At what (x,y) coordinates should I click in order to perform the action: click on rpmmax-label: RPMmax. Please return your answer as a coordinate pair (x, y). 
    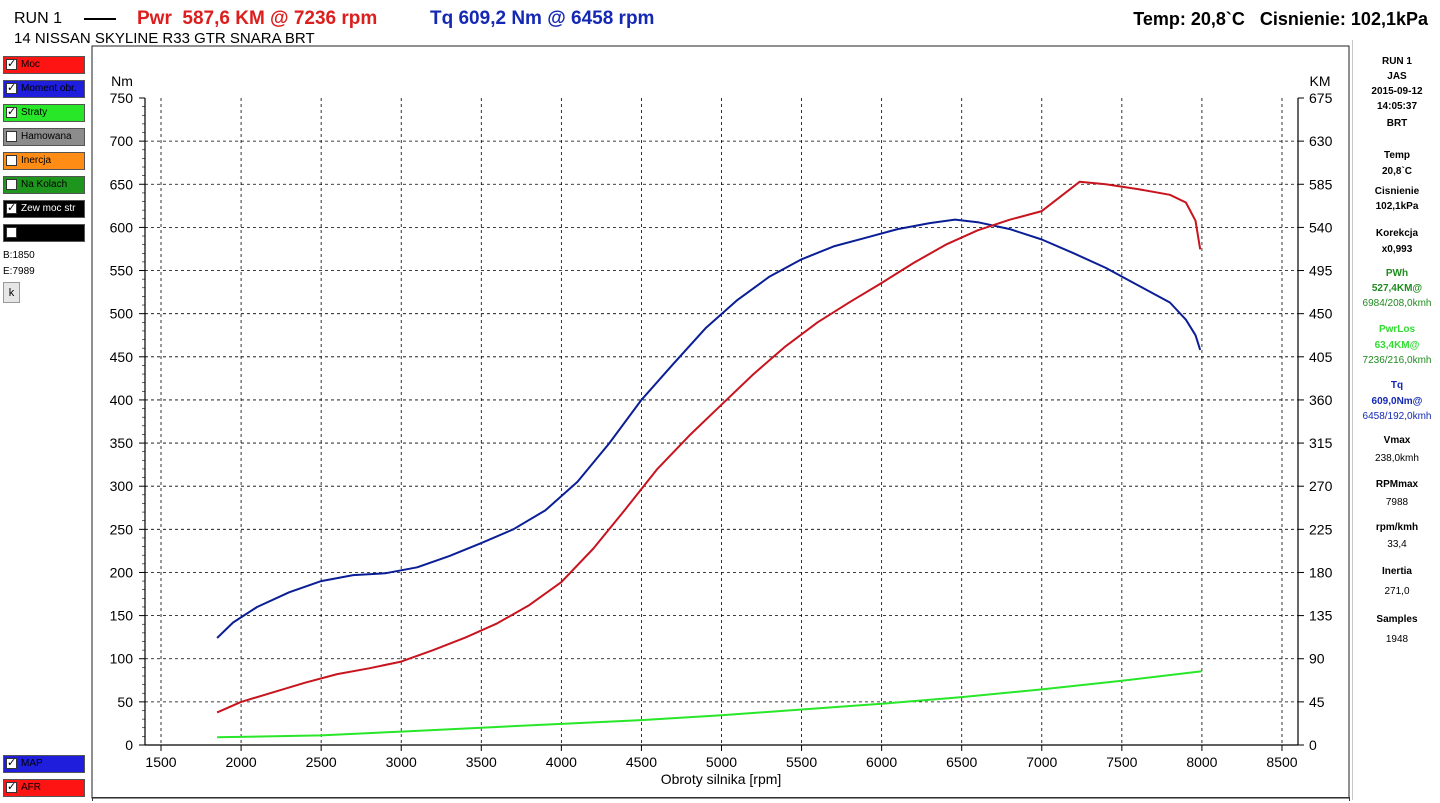
    Looking at the image, I should click on (1397, 484).